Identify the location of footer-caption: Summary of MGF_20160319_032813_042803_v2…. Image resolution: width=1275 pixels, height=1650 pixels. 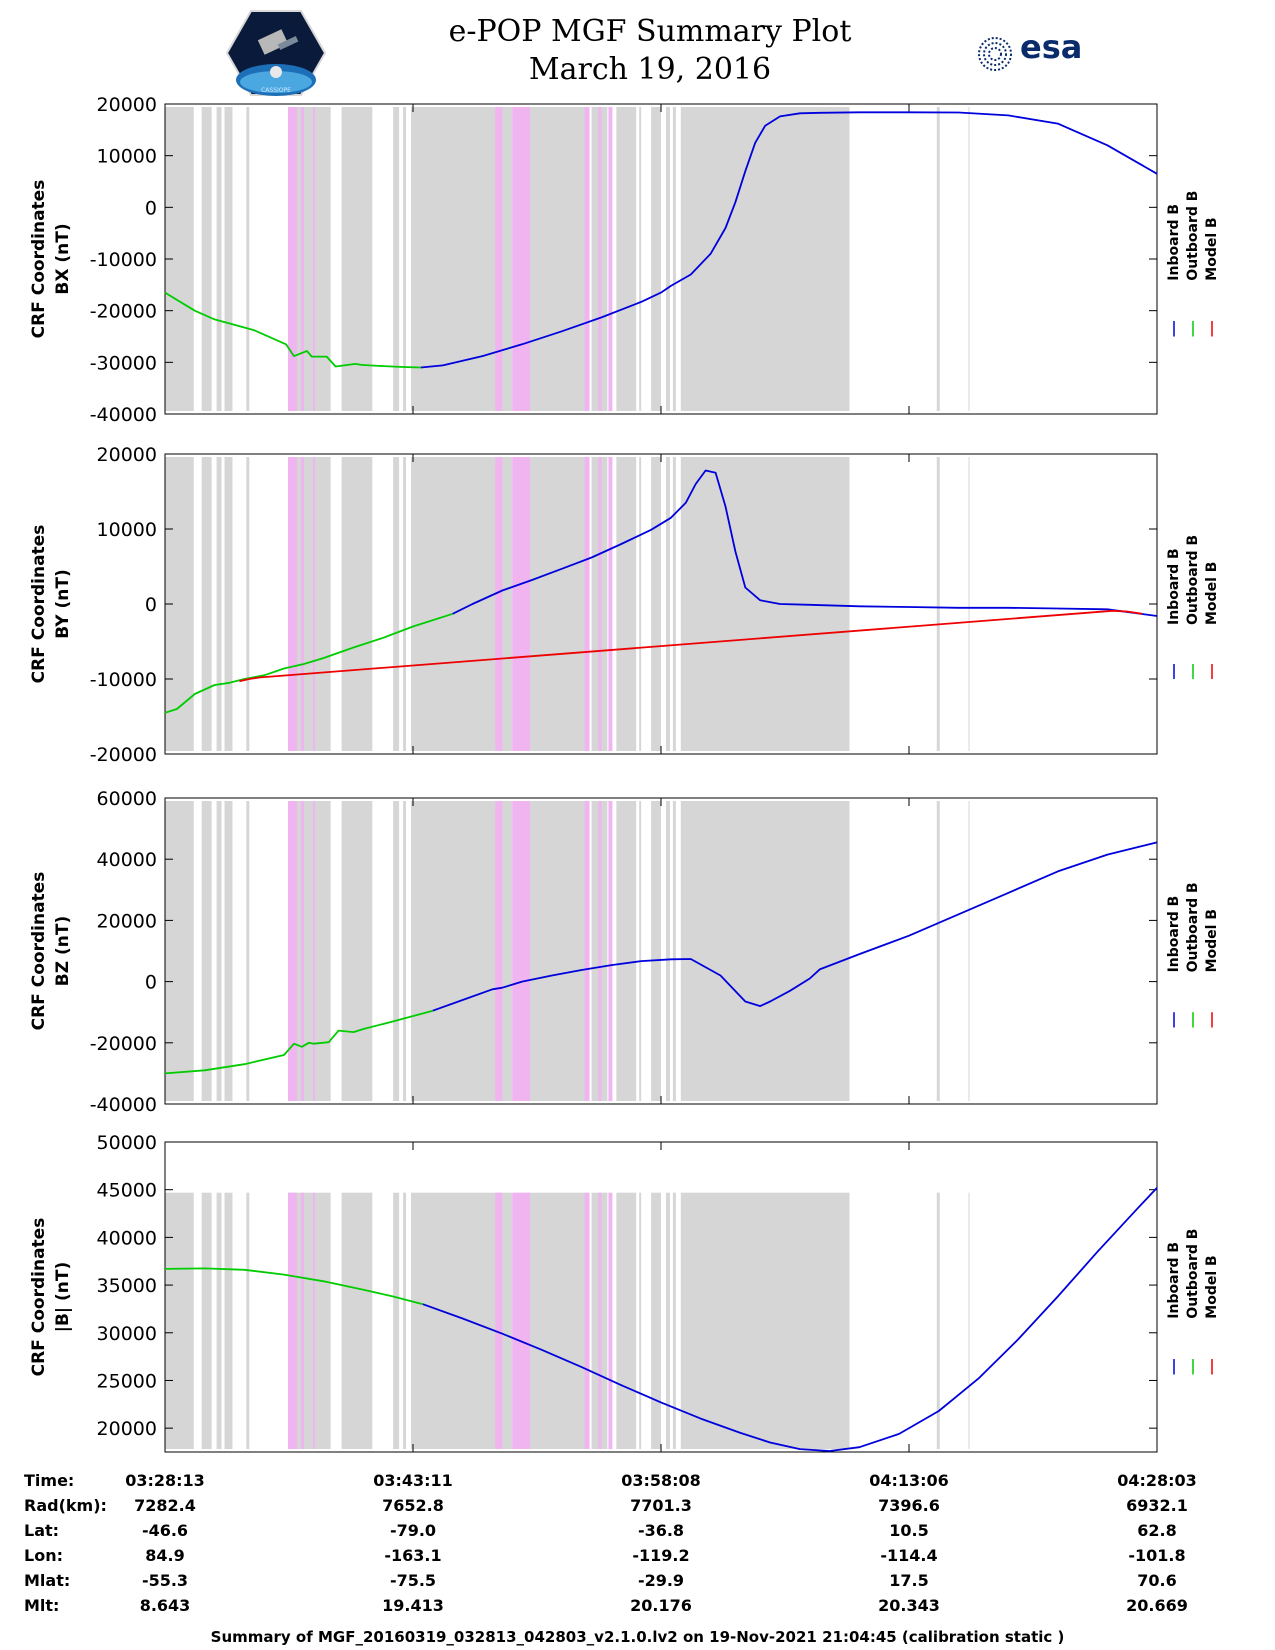
(637, 1637).